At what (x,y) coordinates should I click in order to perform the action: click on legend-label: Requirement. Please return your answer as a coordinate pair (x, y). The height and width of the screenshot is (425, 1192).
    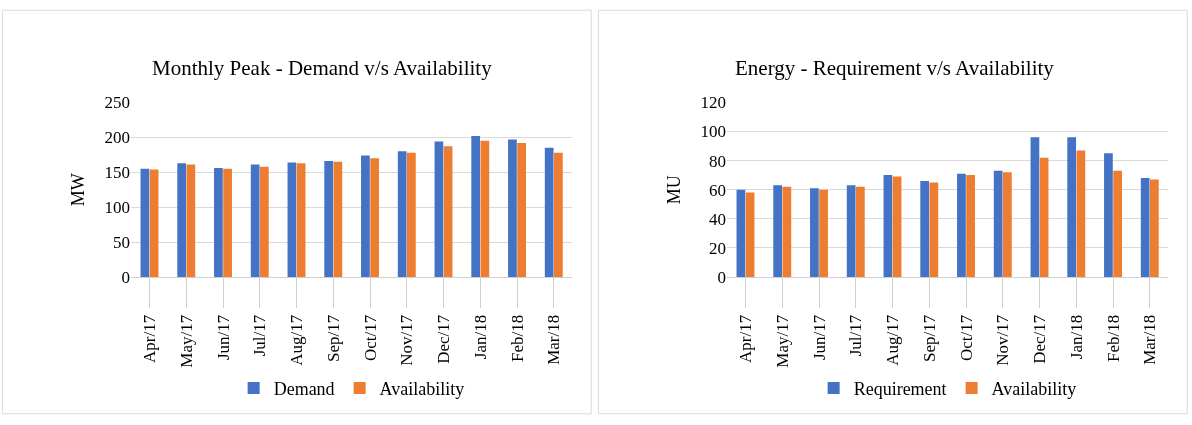
    Looking at the image, I should click on (900, 389).